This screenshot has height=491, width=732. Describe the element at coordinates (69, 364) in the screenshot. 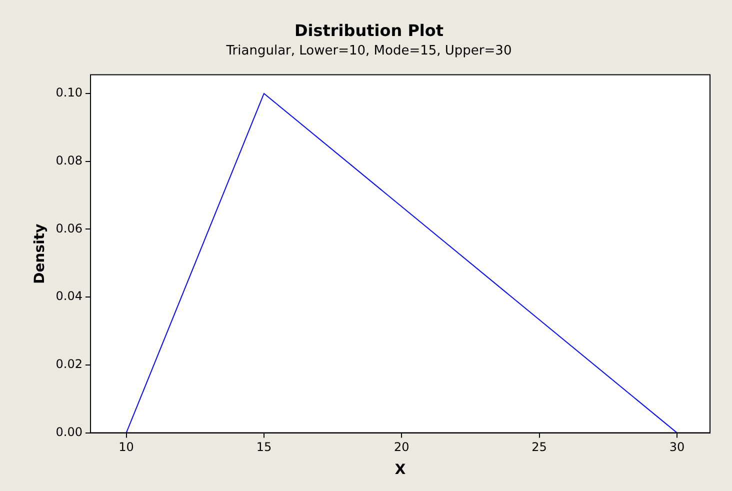

I see `y-tick-label: 0.02` at that location.